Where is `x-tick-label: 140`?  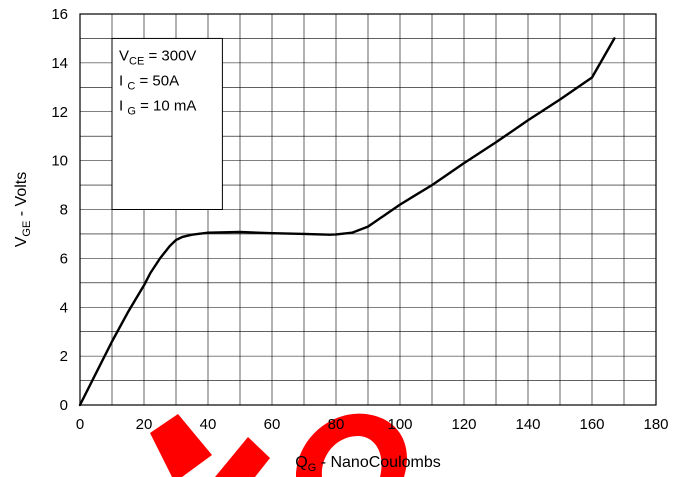
x-tick-label: 140 is located at coordinates (527, 424).